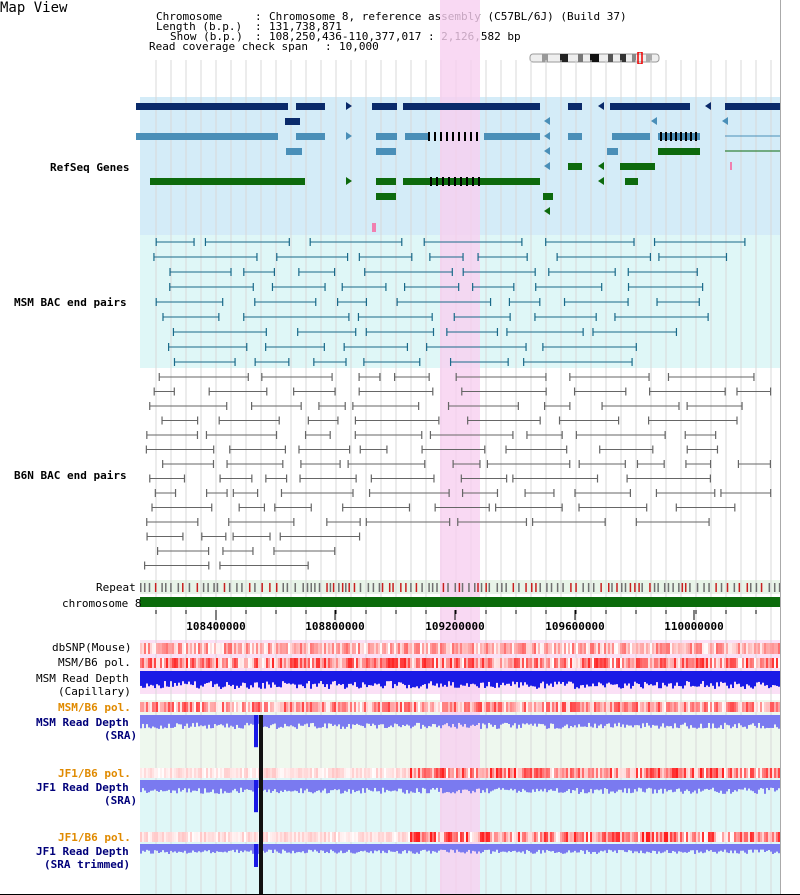  Describe the element at coordinates (595, 58) in the screenshot. I see `chromosome-ideogram` at that location.